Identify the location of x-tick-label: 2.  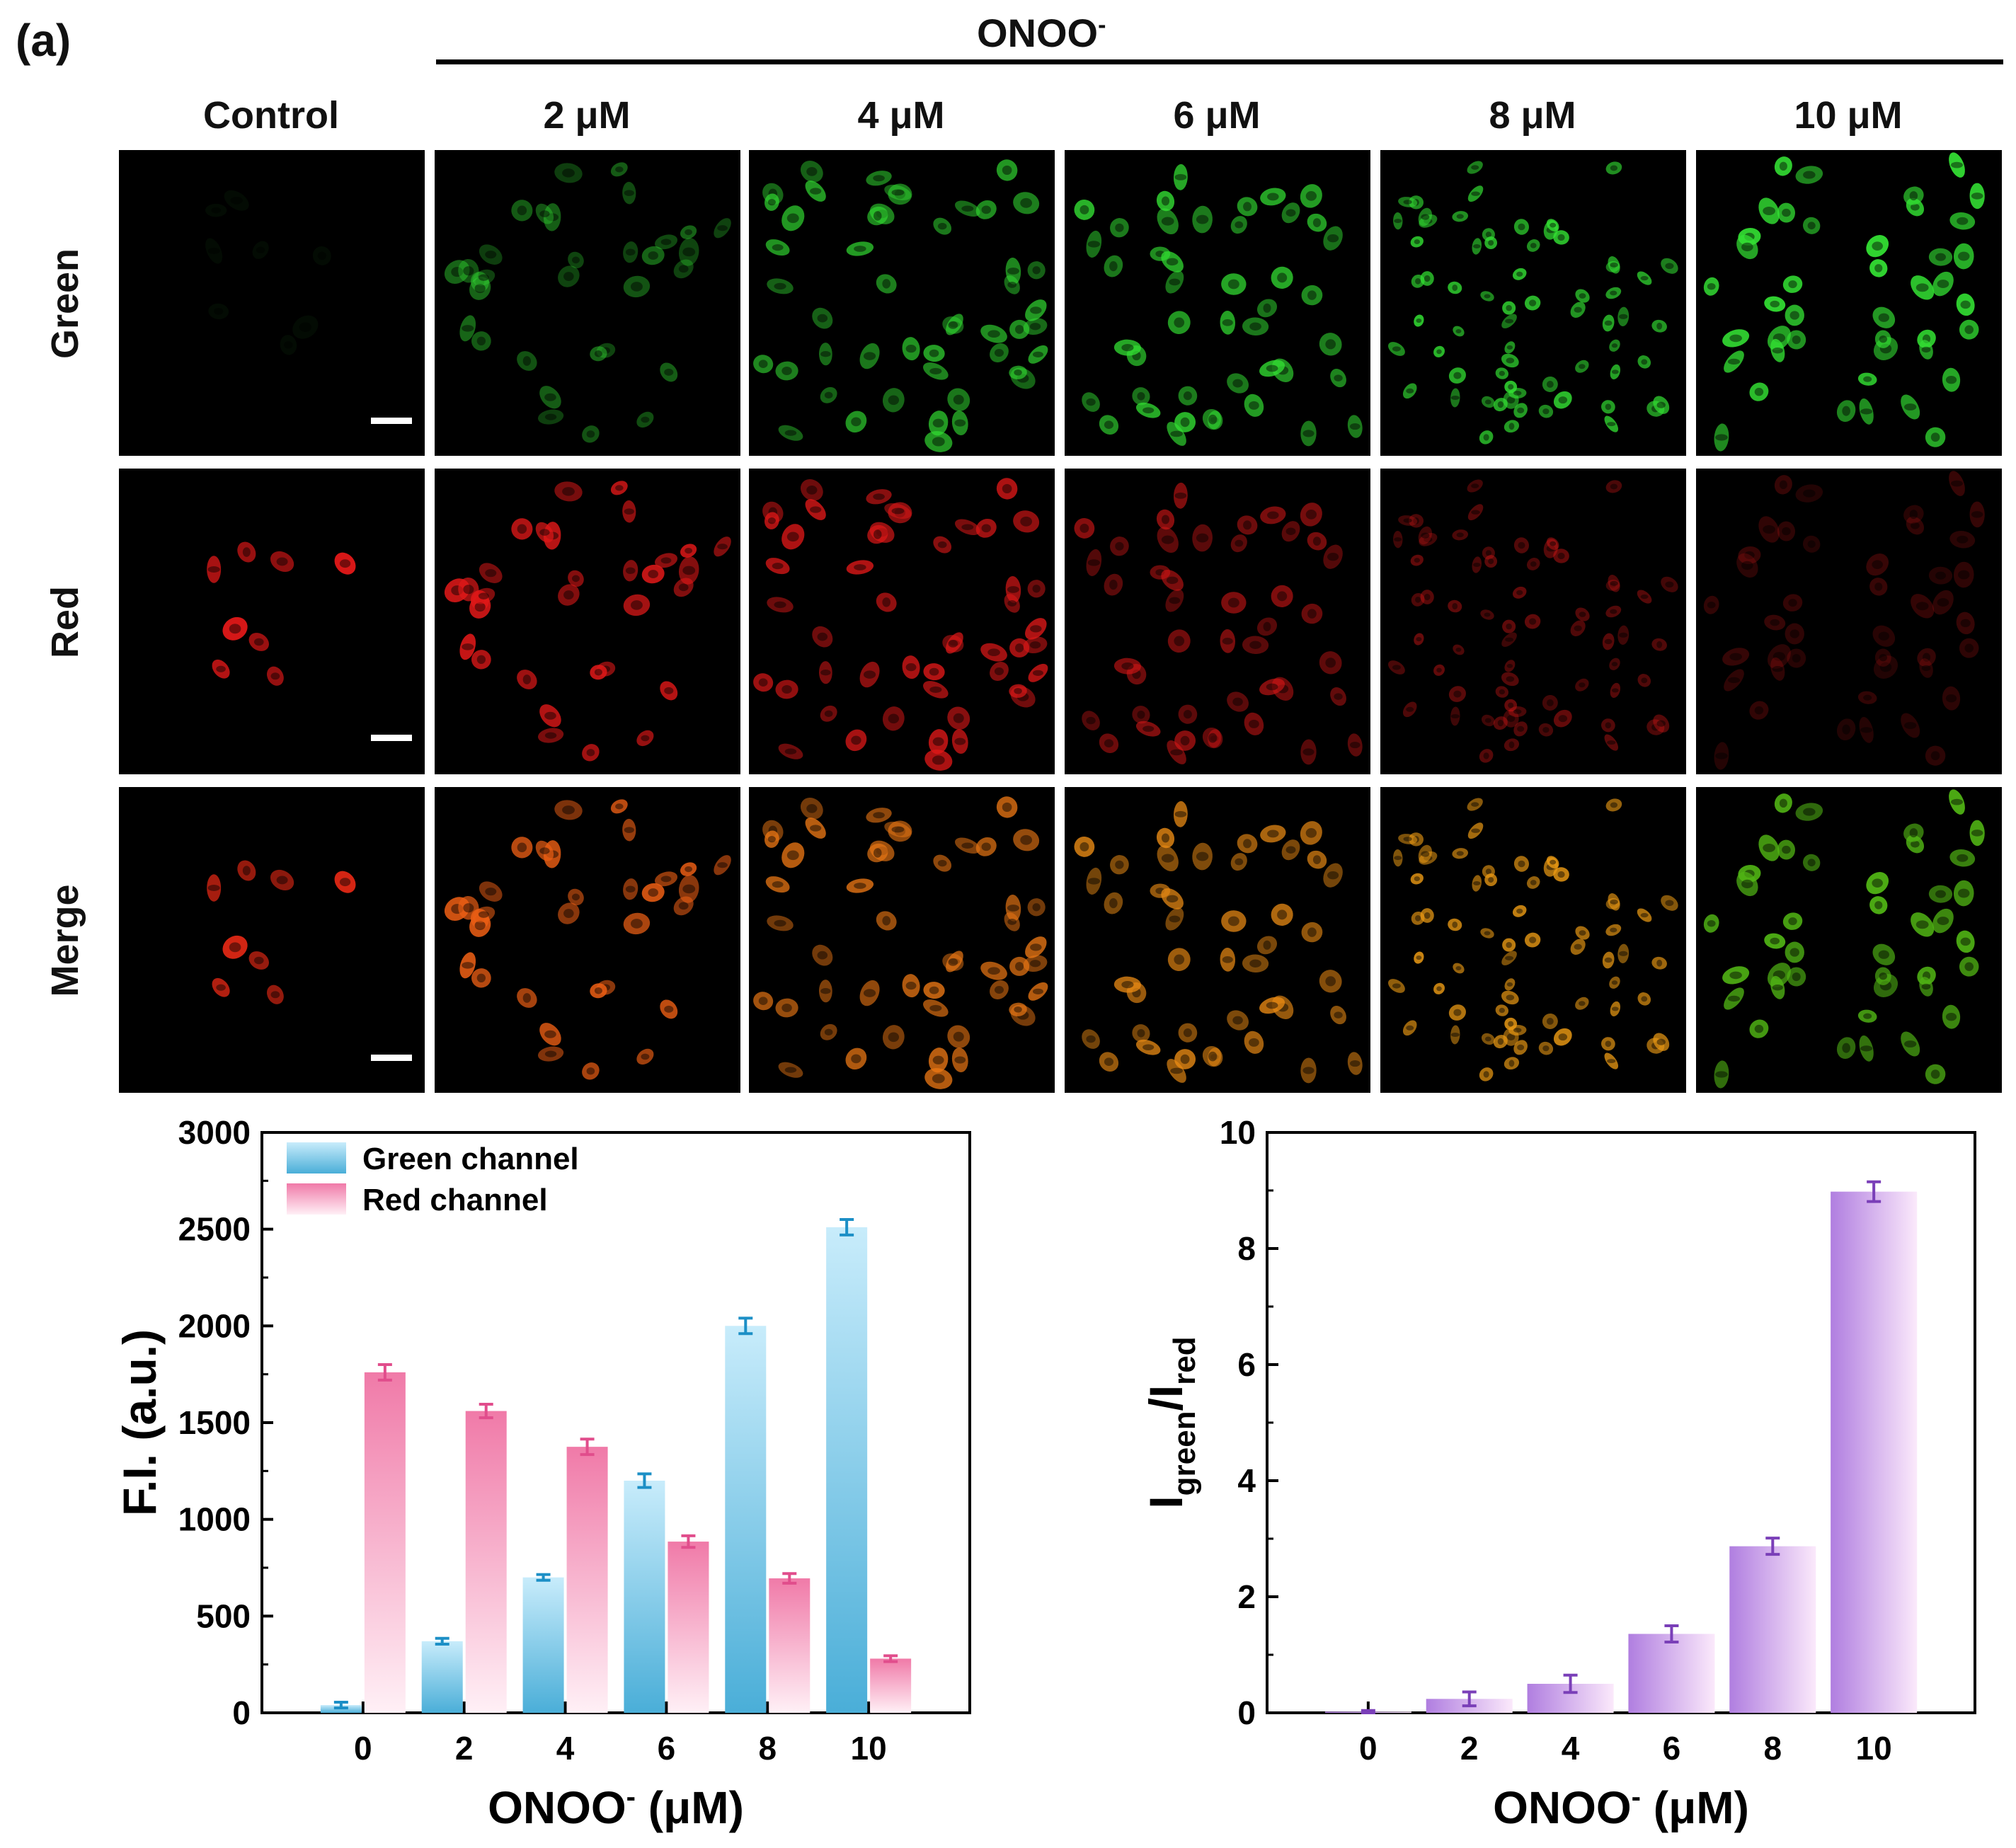
(464, 1748).